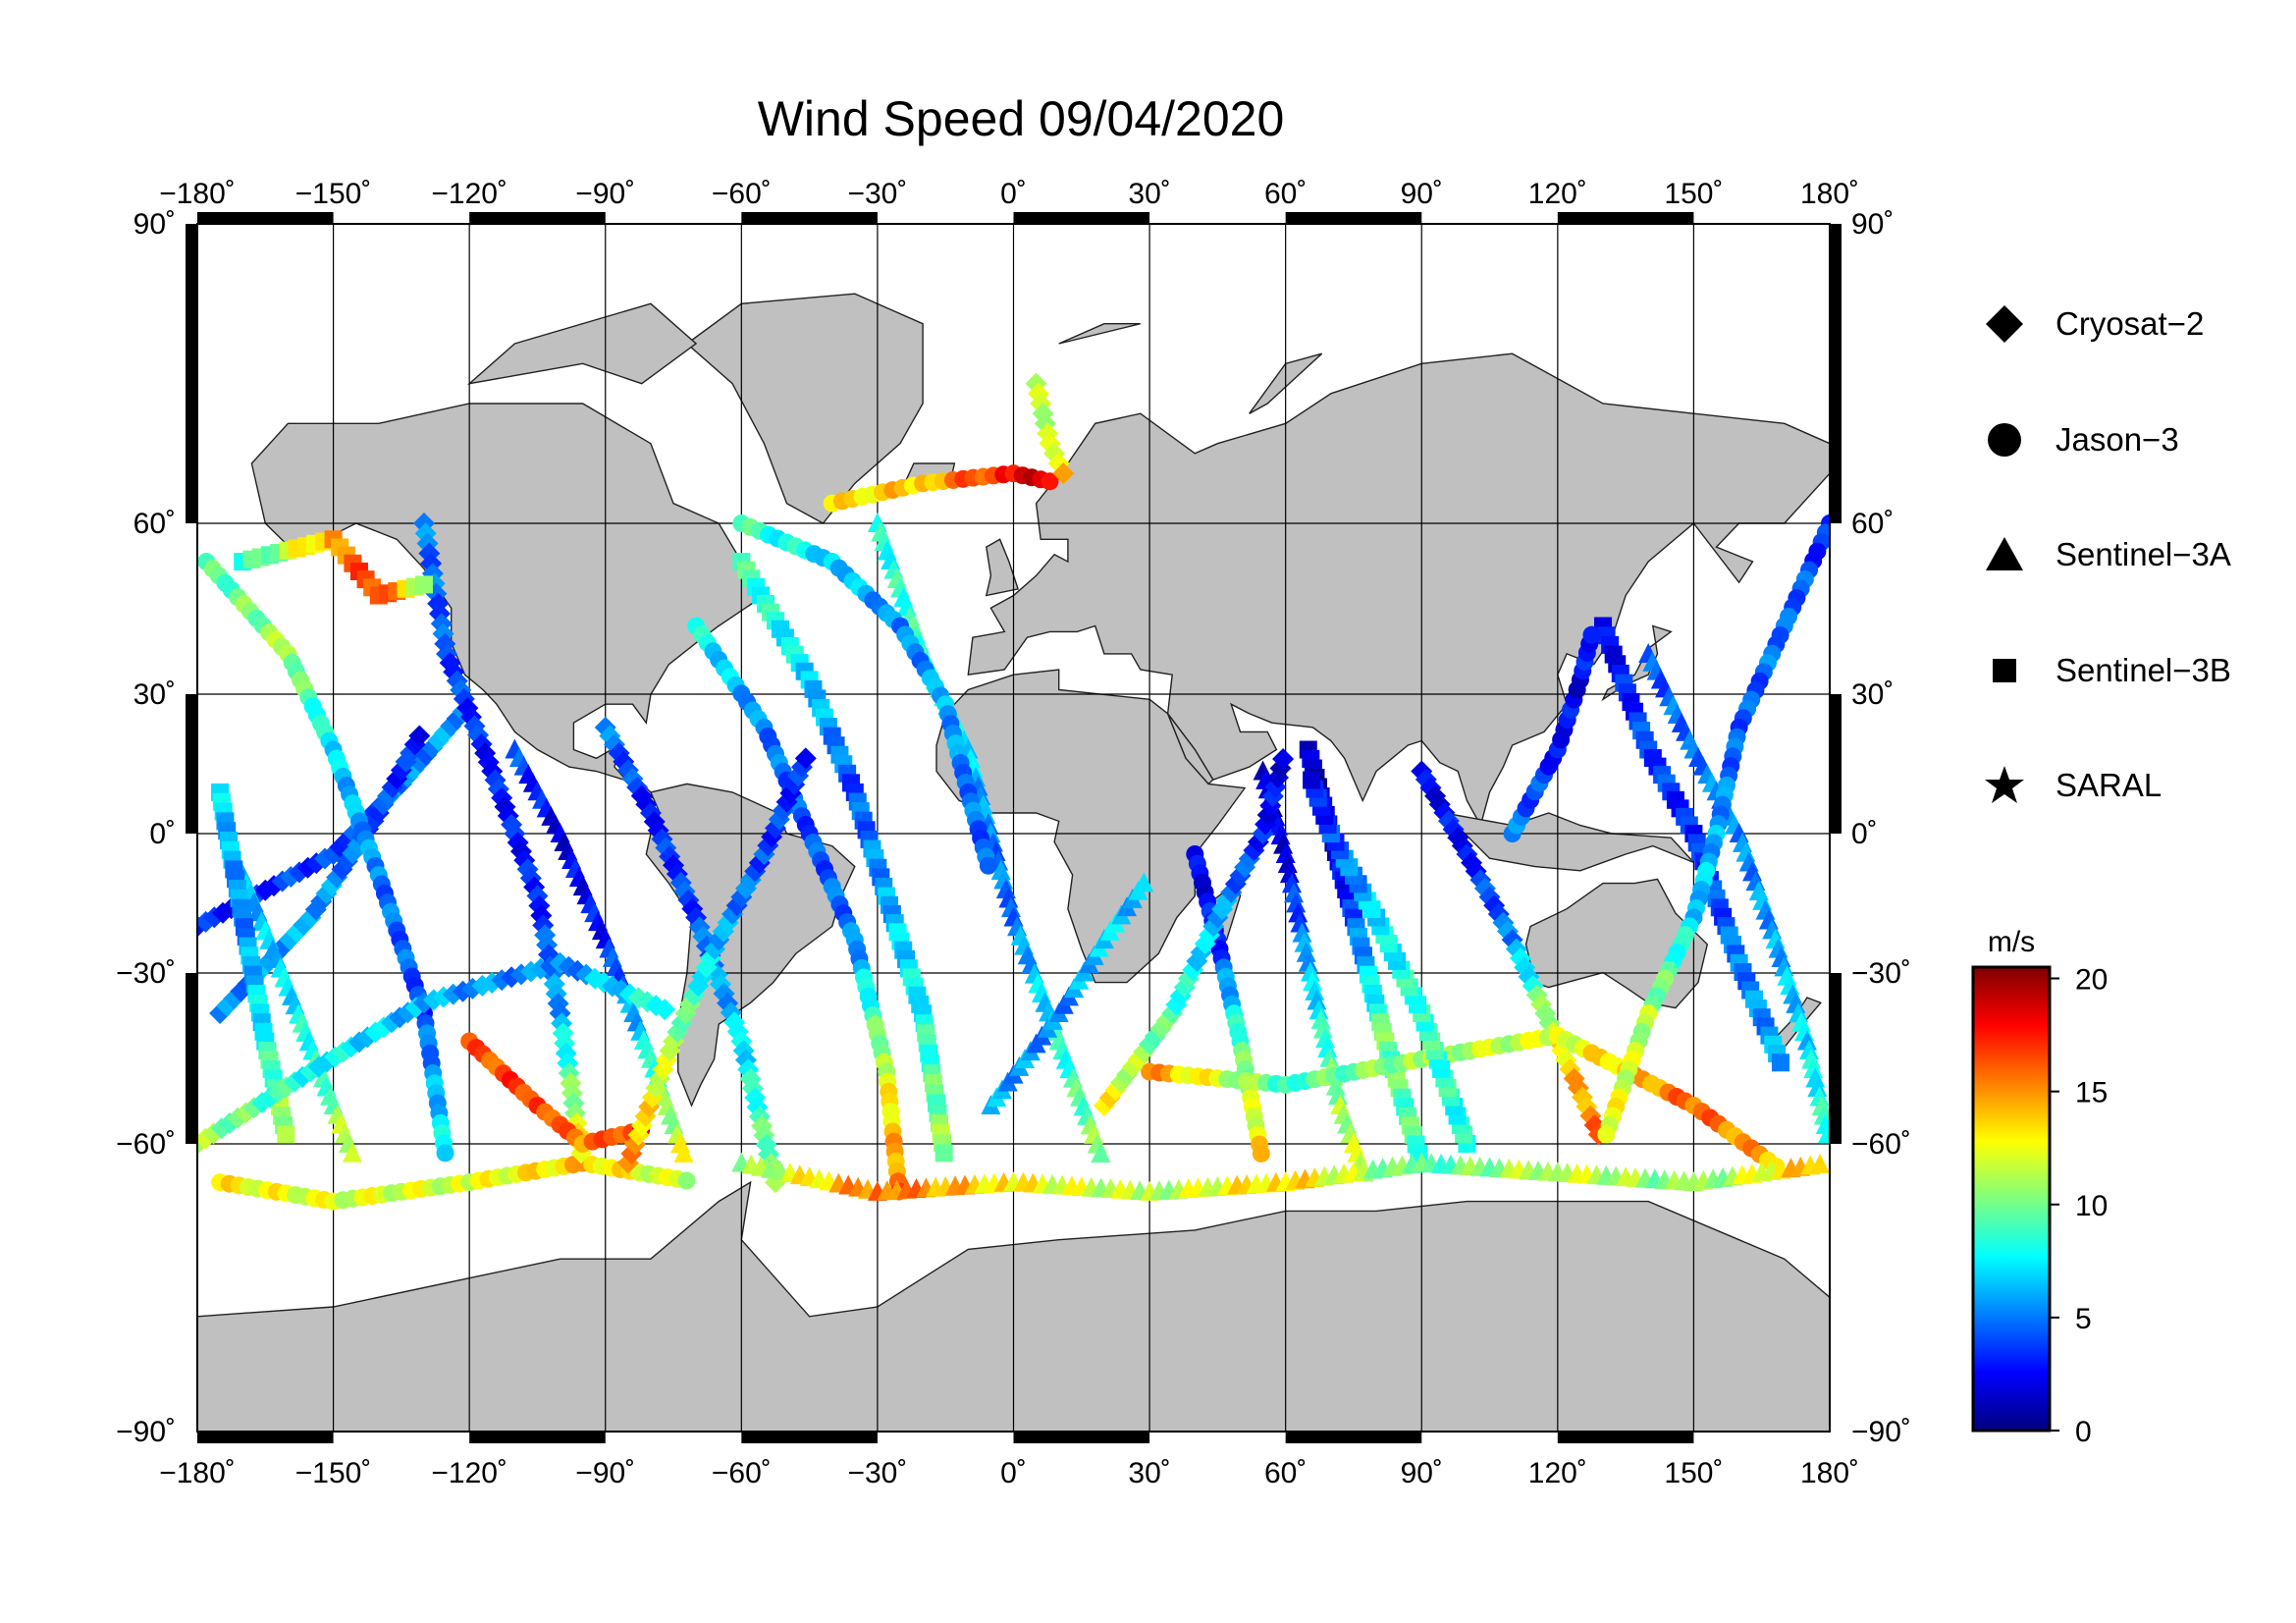 The height and width of the screenshot is (1623, 2296). I want to click on bottom-lon-tick-label: −30˚, so click(877, 1473).